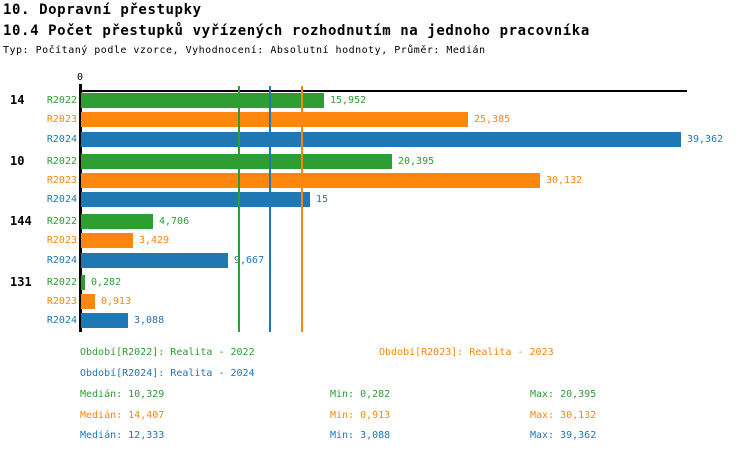 This screenshot has height=452, width=750. Describe the element at coordinates (563, 394) in the screenshot. I see `stat-max-r2022: Max: 20,395` at that location.